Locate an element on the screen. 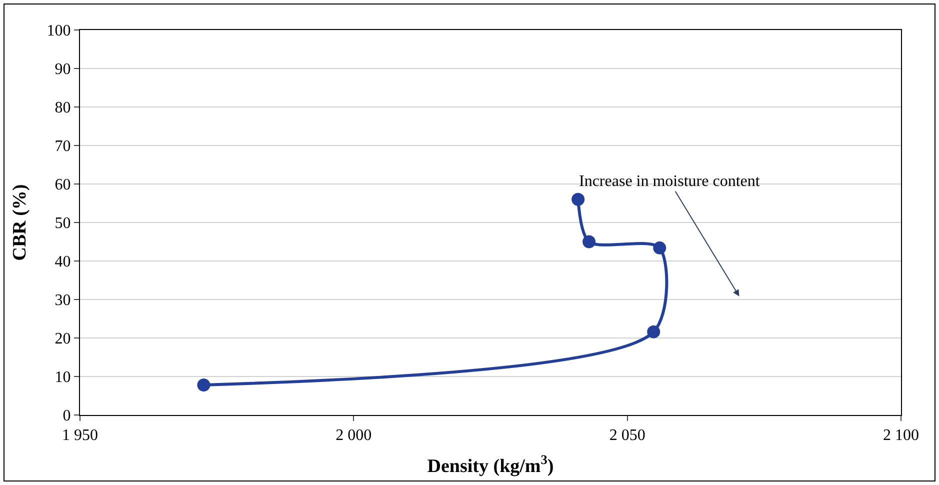 The image size is (939, 485). y-axis-title: CBR (%) is located at coordinates (20, 222).